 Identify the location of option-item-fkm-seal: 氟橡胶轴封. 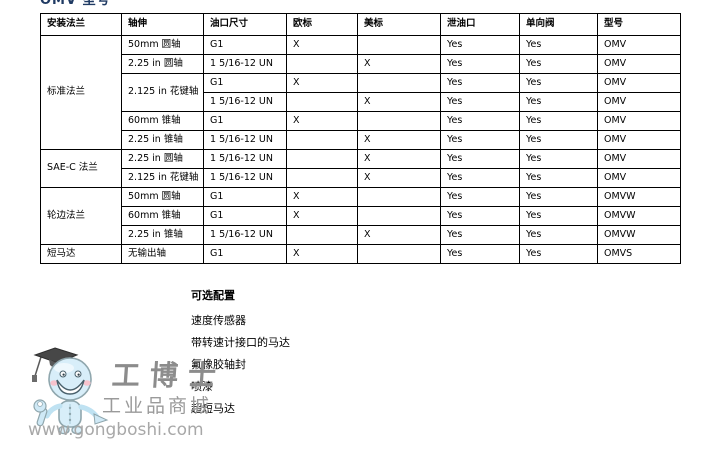
(218, 364).